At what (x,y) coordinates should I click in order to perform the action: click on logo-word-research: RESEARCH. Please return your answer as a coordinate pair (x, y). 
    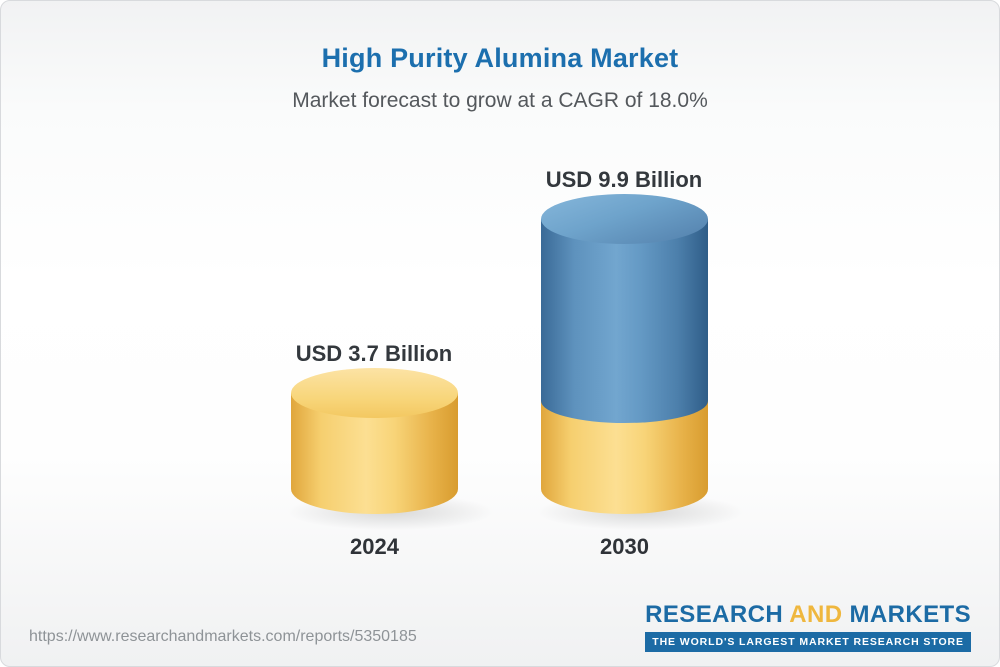
    Looking at the image, I should click on (714, 614).